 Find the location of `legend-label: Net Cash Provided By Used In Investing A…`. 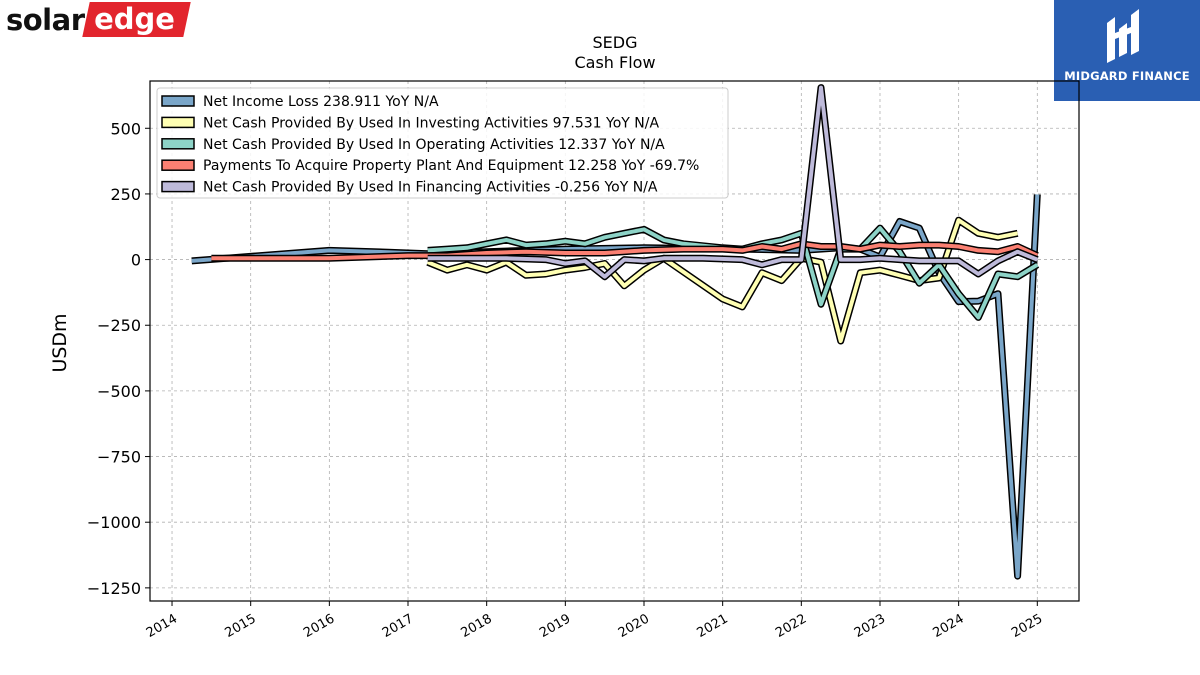

legend-label: Net Cash Provided By Used In Investing A… is located at coordinates (431, 123).